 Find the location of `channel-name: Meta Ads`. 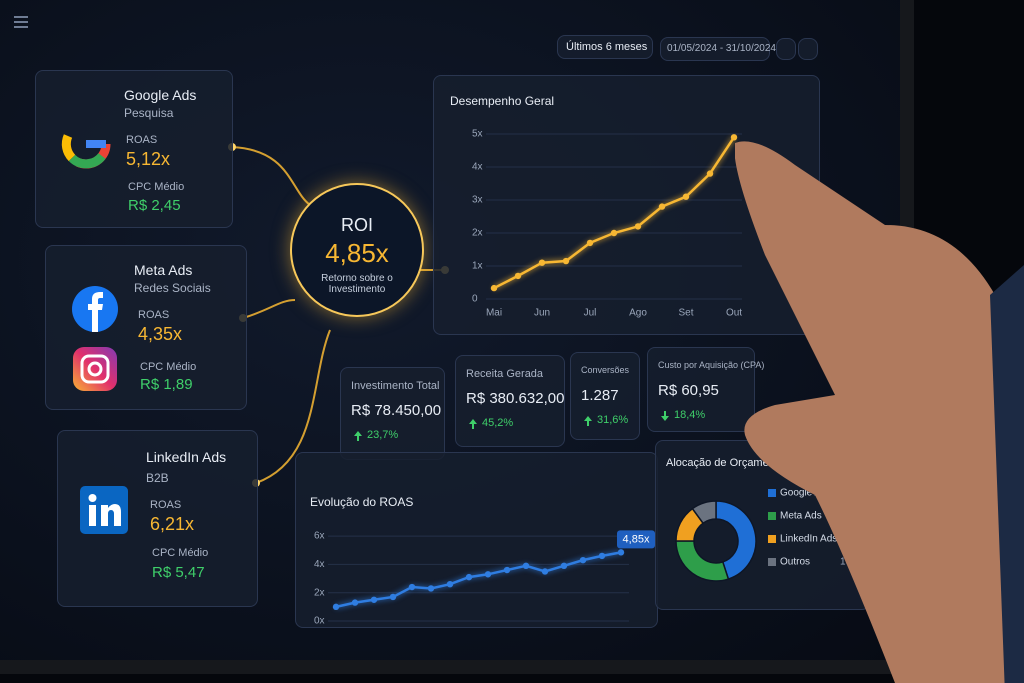

channel-name: Meta Ads is located at coordinates (163, 270).